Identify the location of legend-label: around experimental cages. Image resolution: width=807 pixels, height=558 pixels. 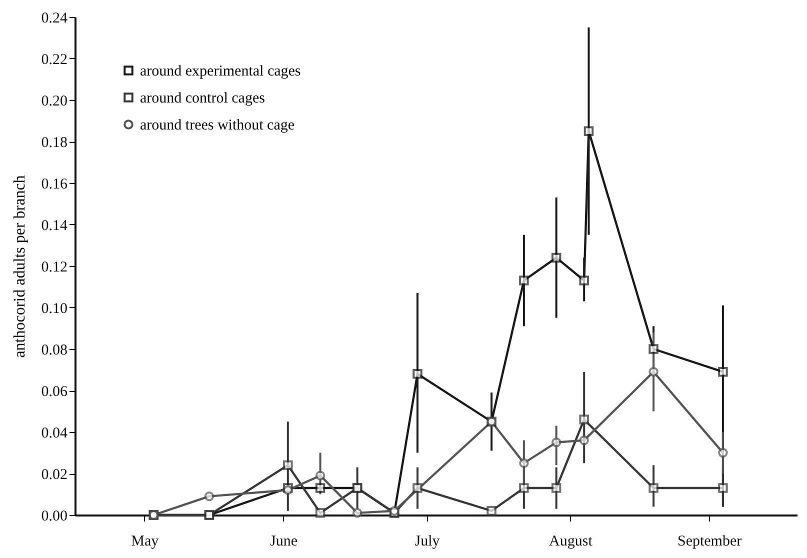
(220, 72).